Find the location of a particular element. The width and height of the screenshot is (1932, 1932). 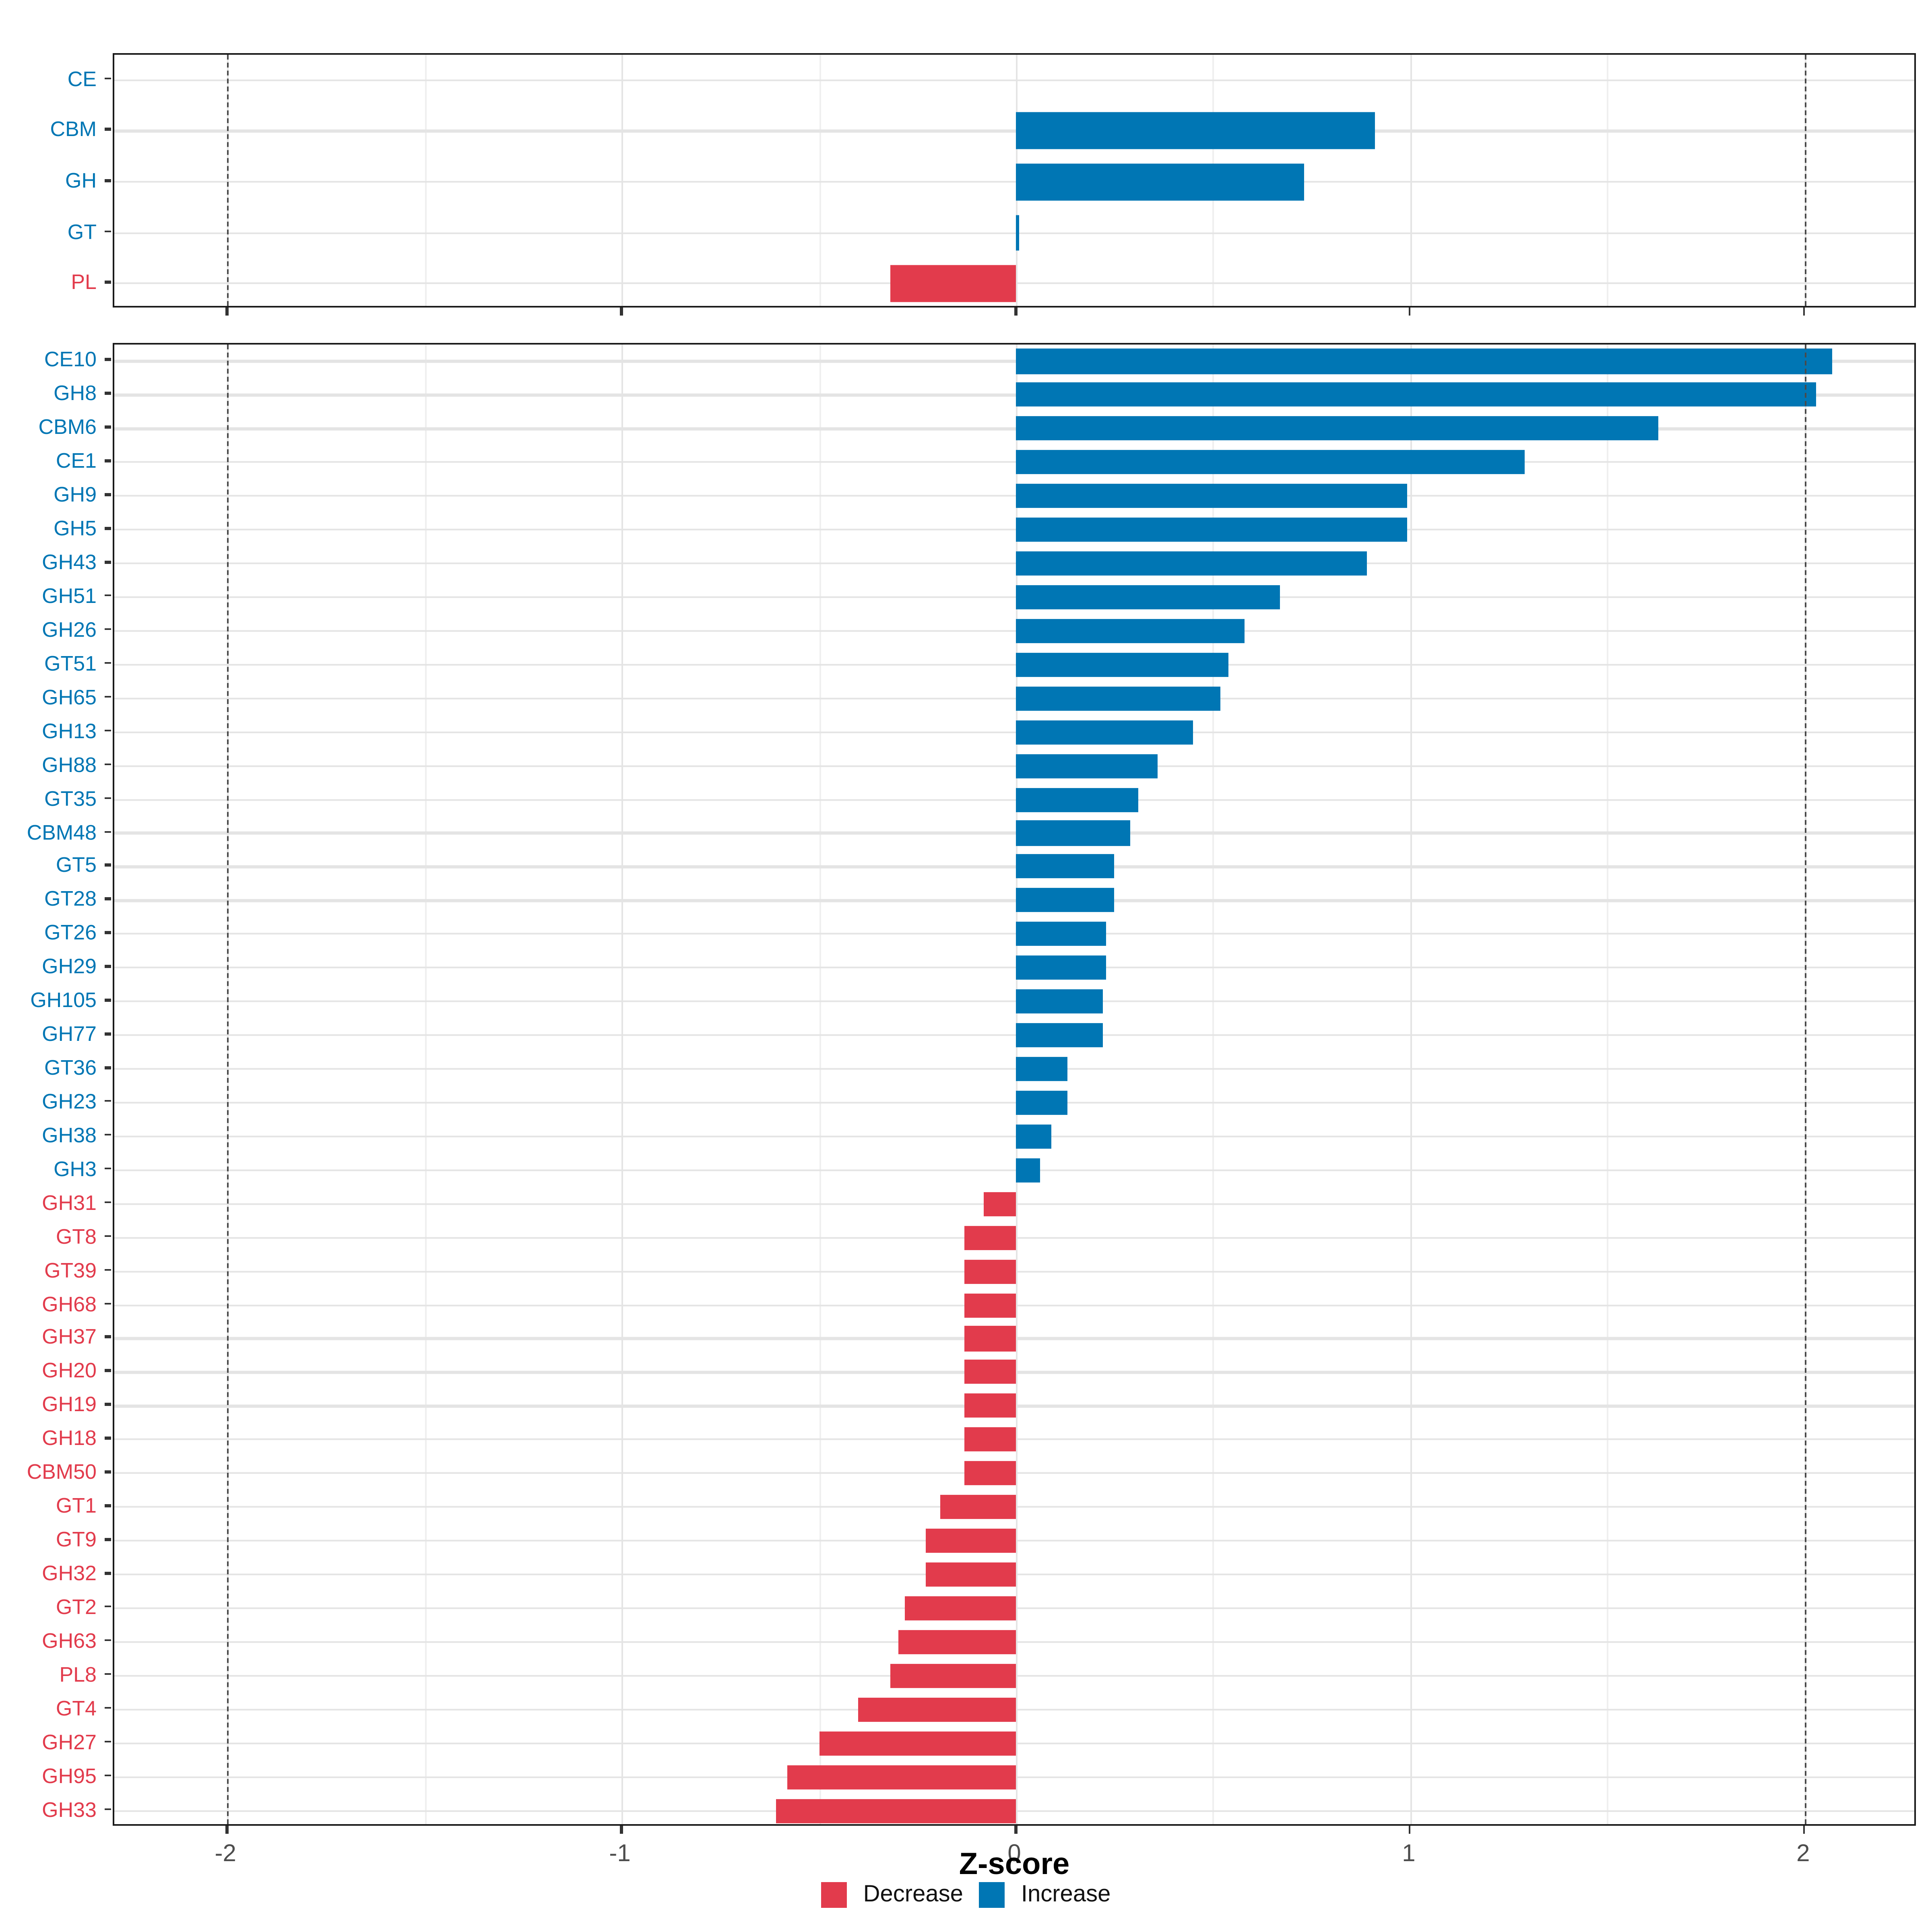

category-label-CBM48: CBM48 is located at coordinates (62, 831).